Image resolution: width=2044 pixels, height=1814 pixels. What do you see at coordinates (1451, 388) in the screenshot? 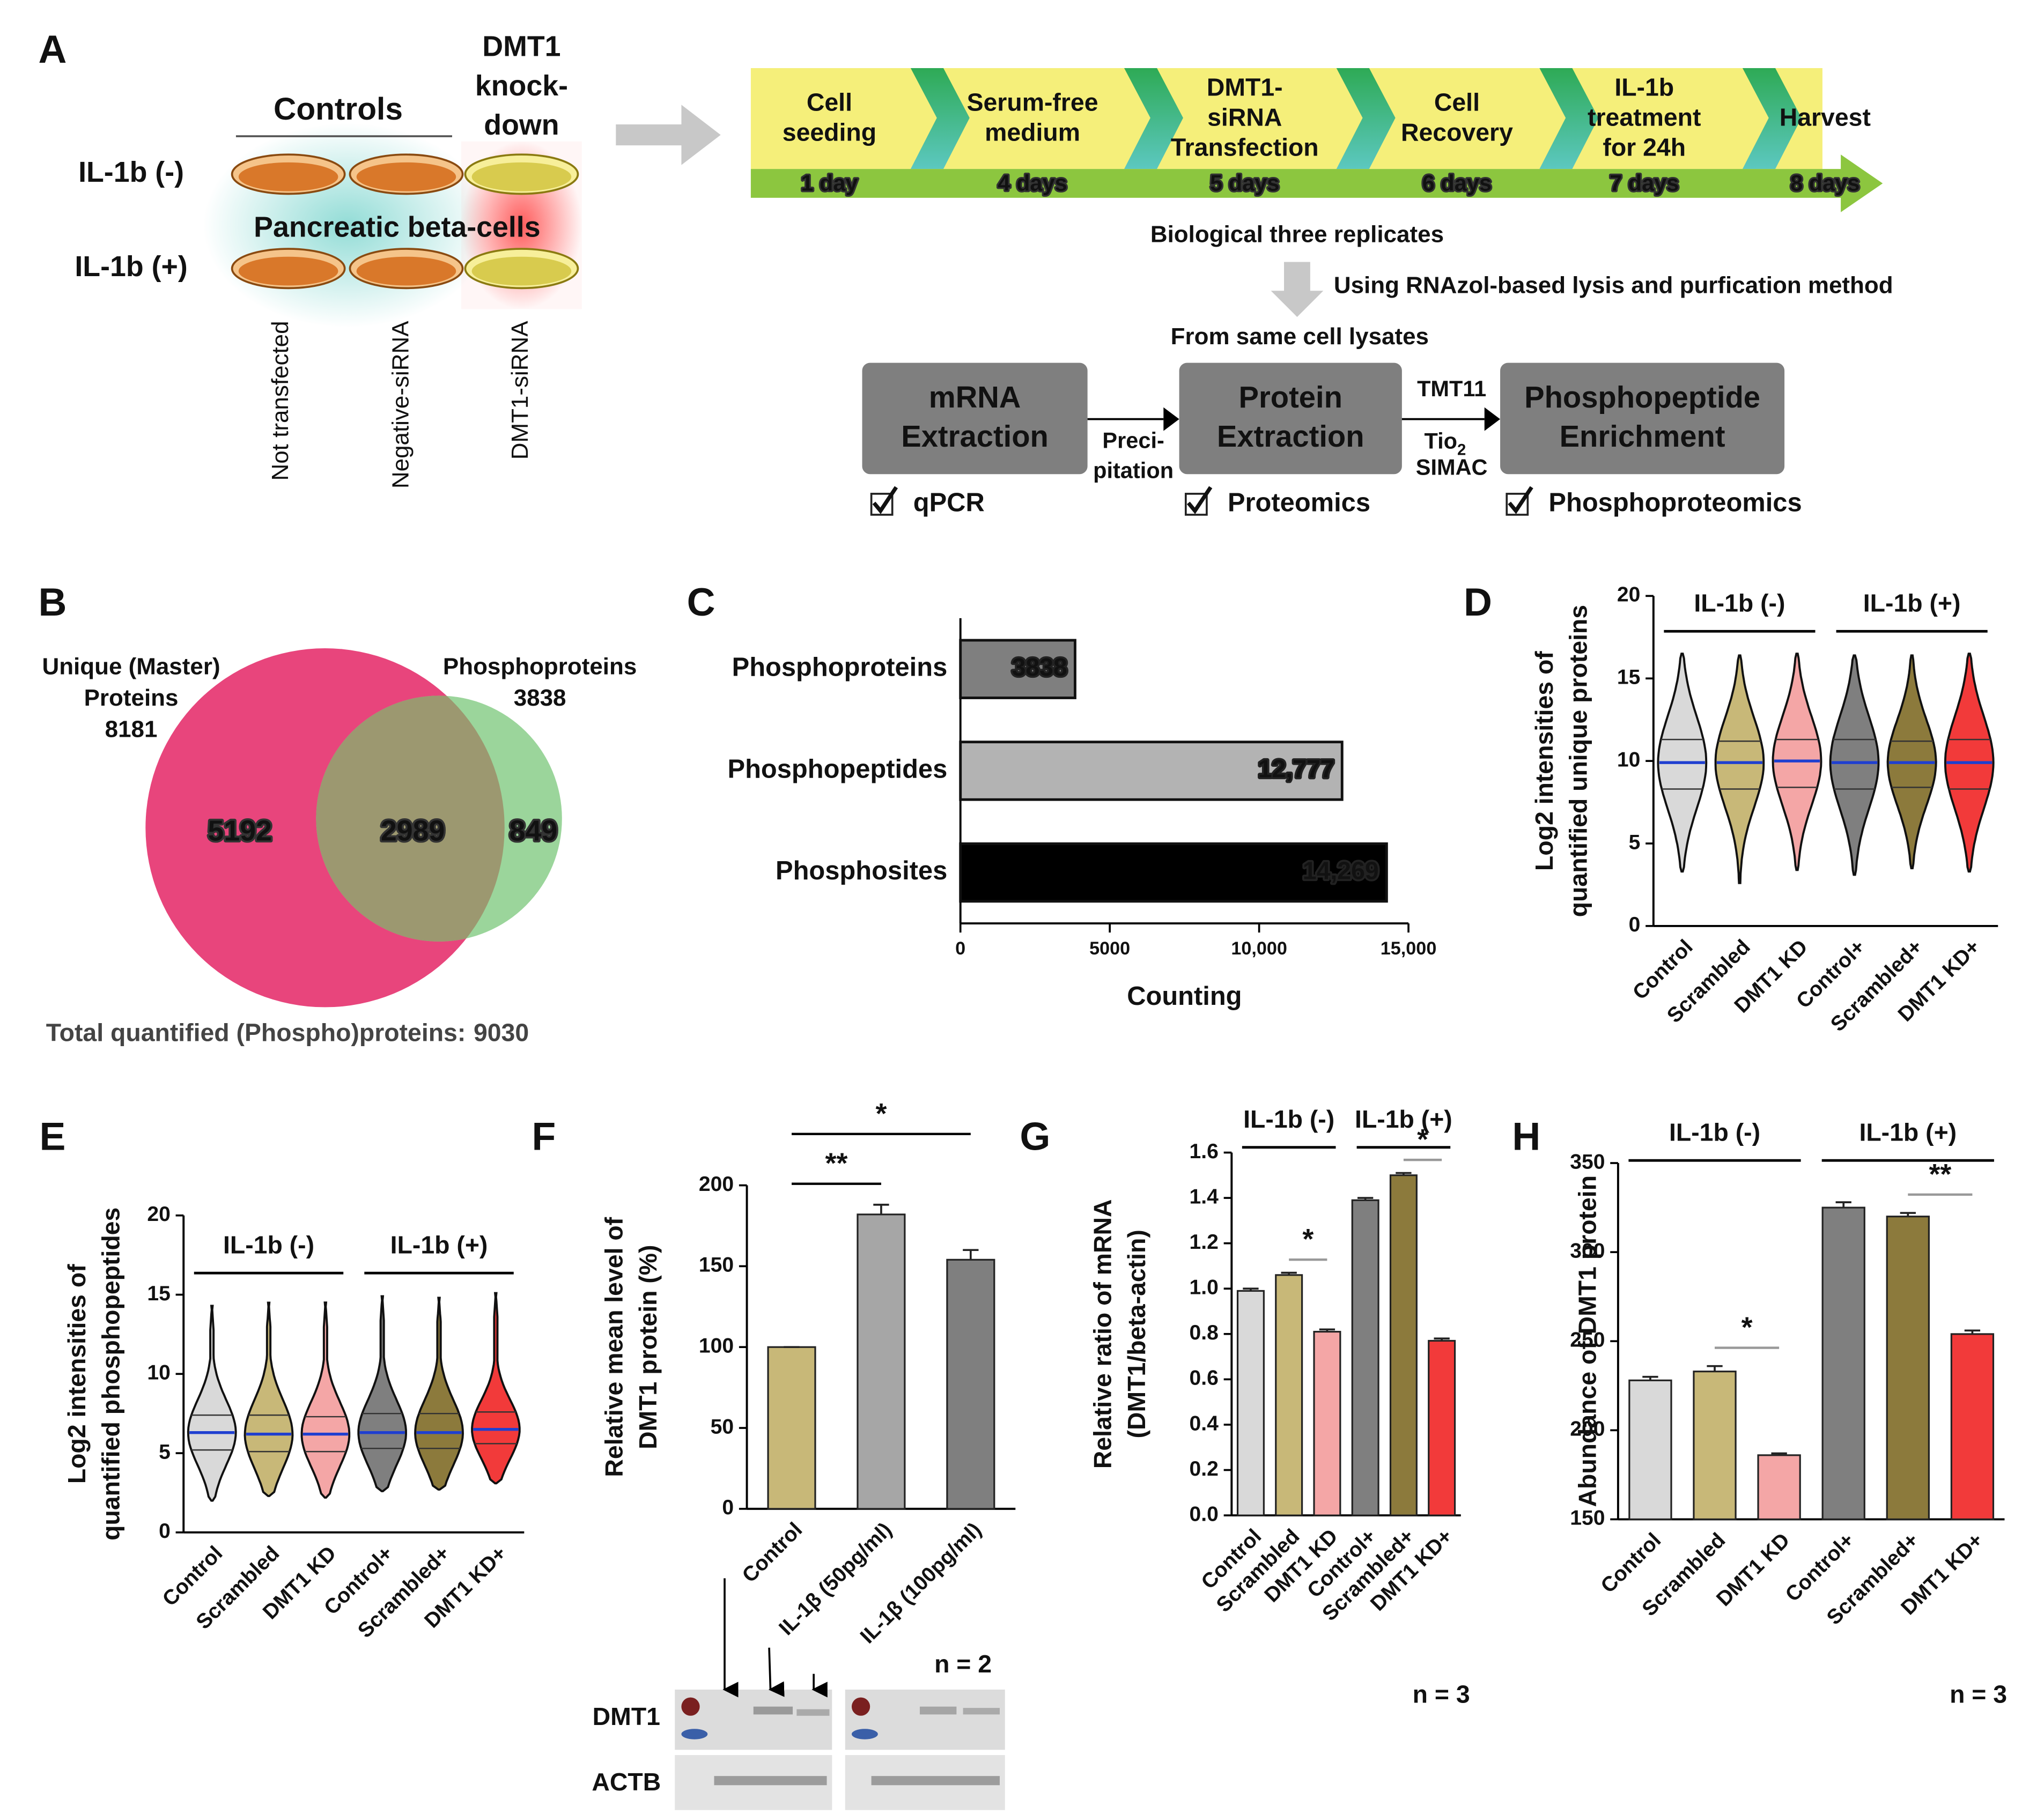
I see `flow-label: TMT11` at bounding box center [1451, 388].